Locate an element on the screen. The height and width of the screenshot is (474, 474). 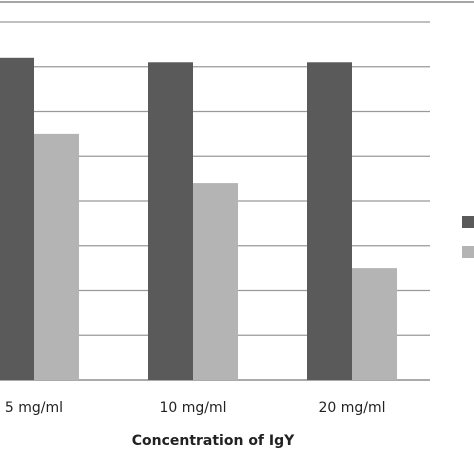
x-tick-label: 20 mg/ml is located at coordinates (351, 408).